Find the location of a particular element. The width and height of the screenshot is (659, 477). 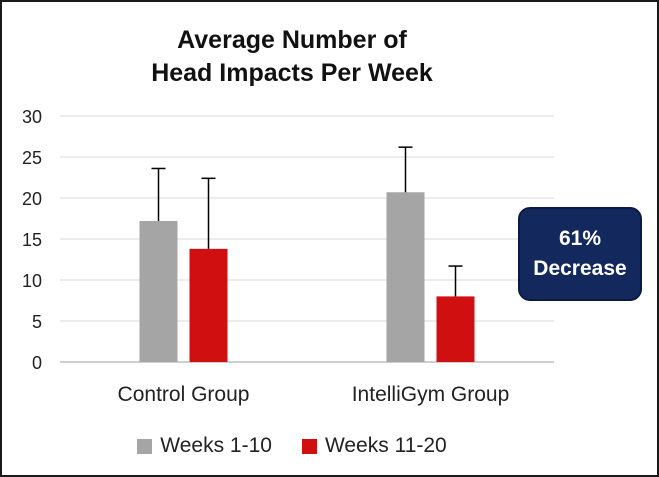

legend-item-weeks-11-20: Weeks 11-20 is located at coordinates (374, 446).